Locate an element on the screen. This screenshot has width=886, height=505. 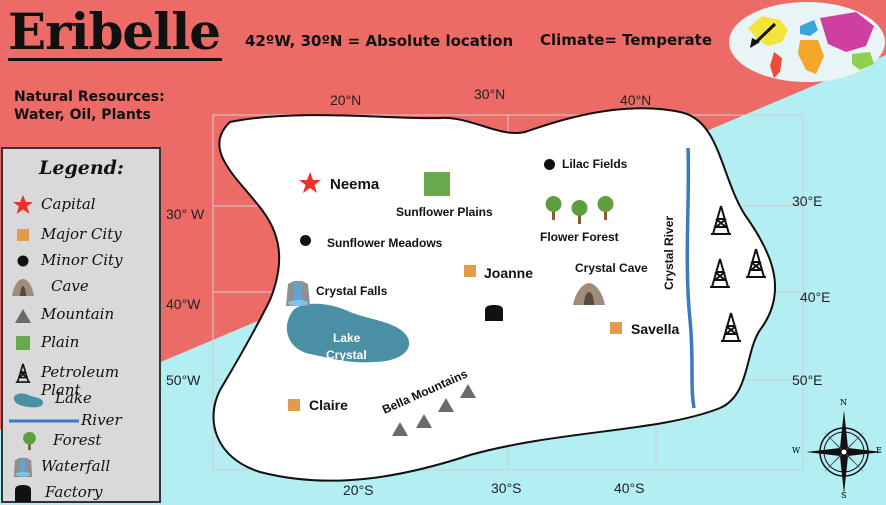
place-savella: Savella is located at coordinates (655, 329).